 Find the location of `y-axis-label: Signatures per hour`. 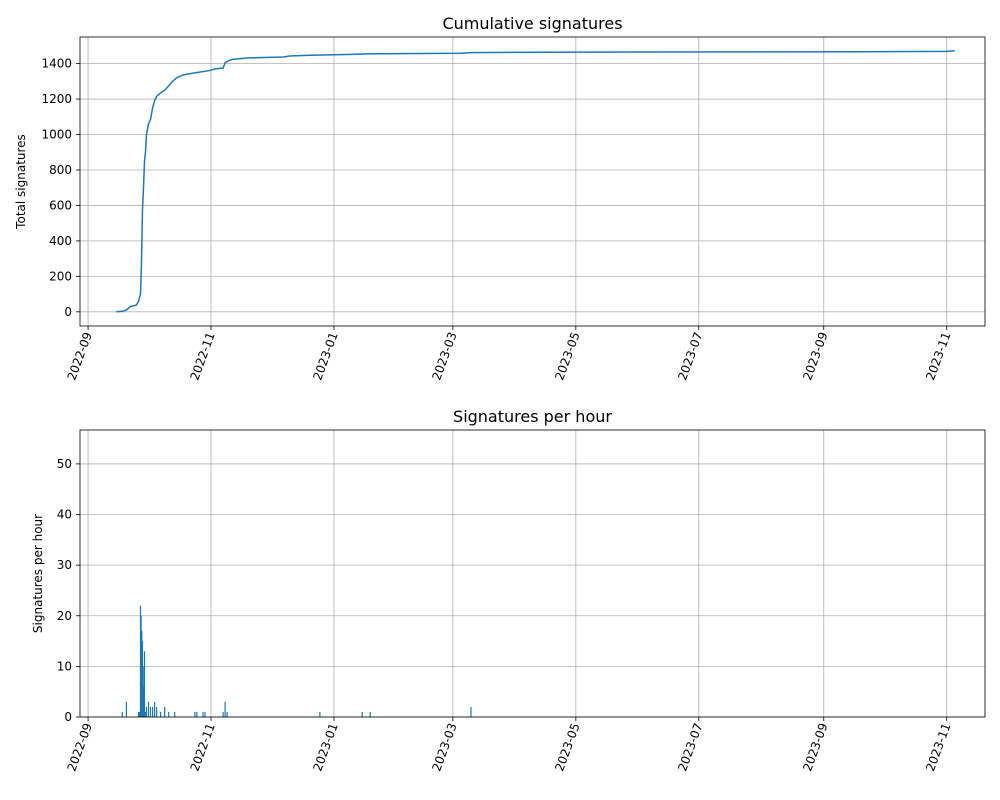

y-axis-label: Signatures per hour is located at coordinates (38, 573).